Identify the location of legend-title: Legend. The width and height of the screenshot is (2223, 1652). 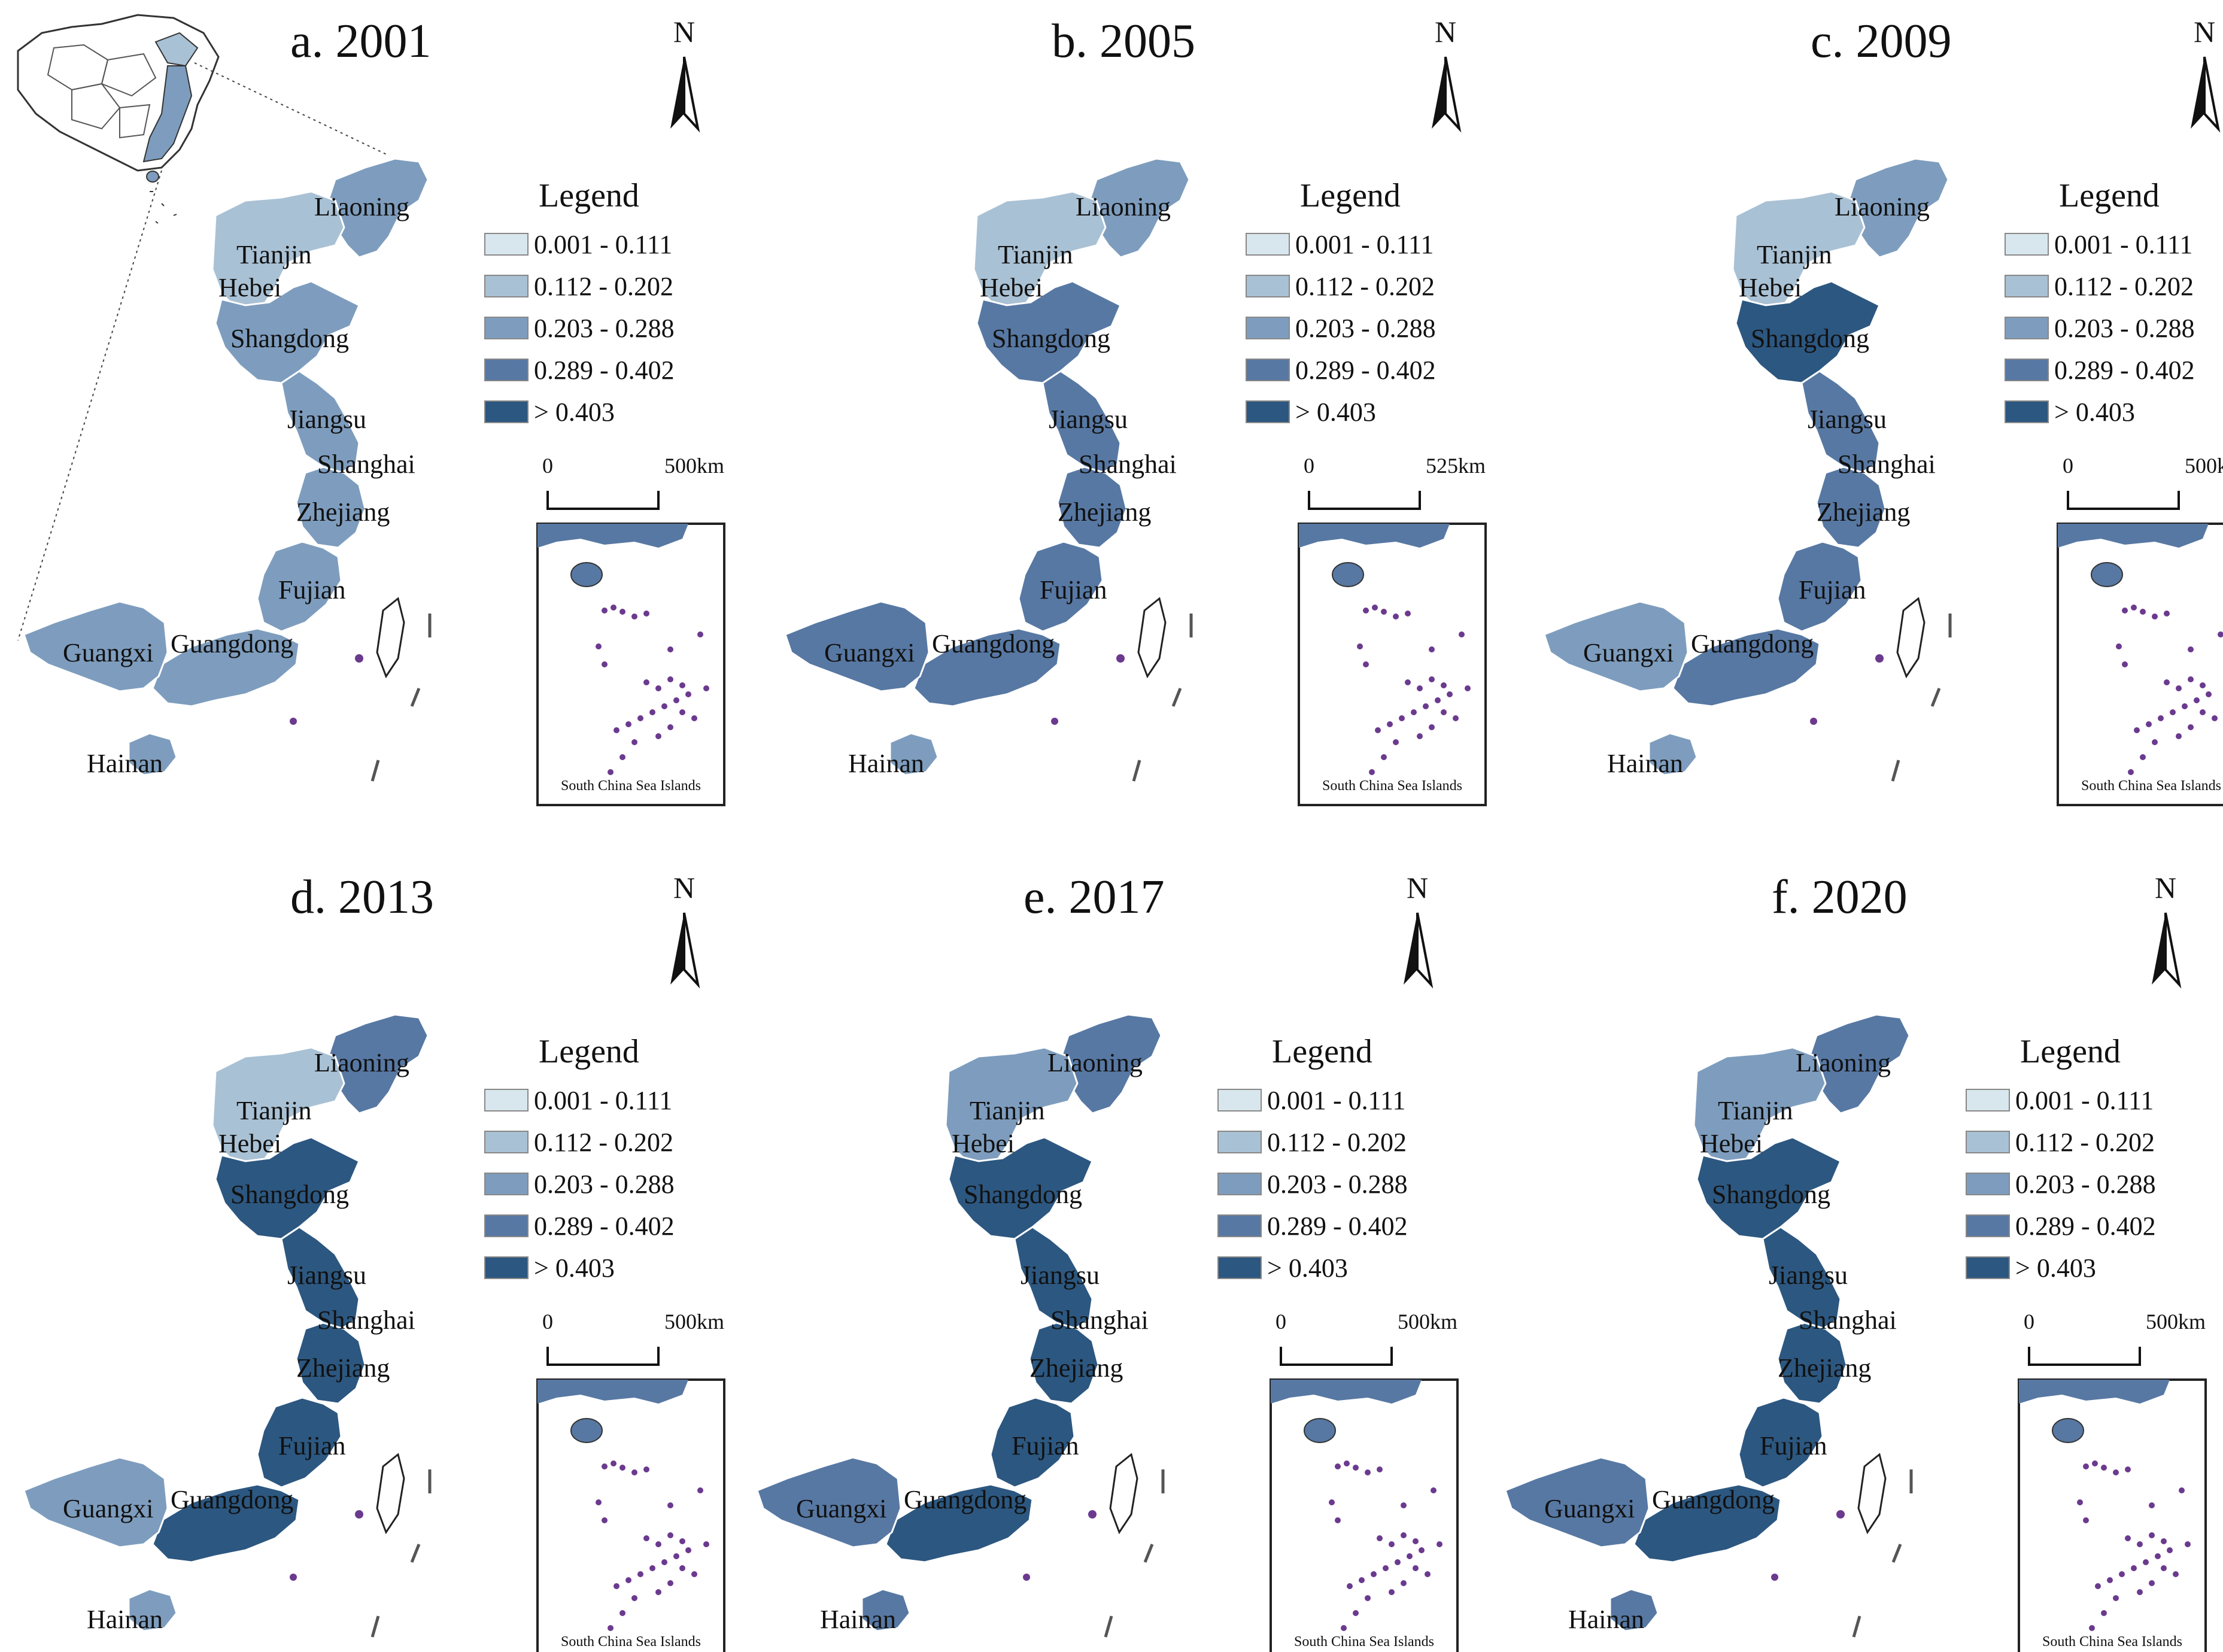
(1322, 1051).